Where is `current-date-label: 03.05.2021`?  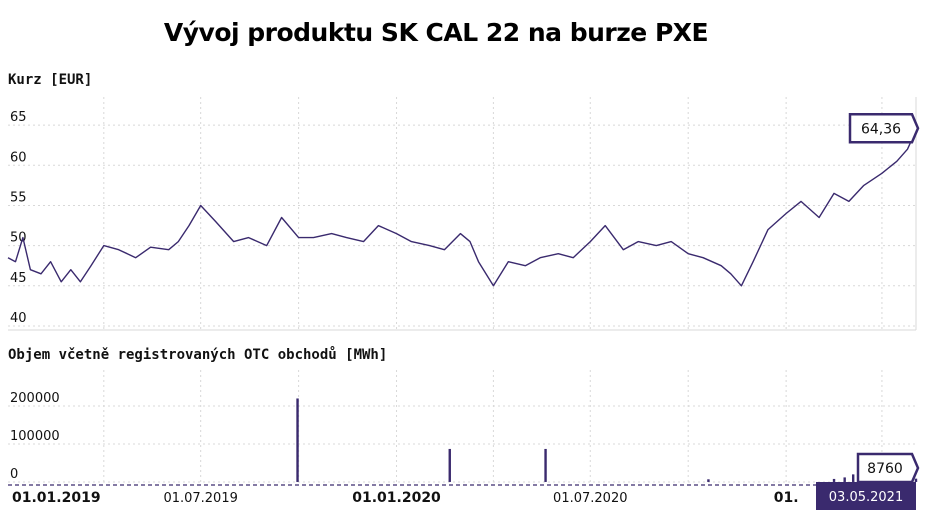
current-date-label: 03.05.2021 is located at coordinates (866, 497).